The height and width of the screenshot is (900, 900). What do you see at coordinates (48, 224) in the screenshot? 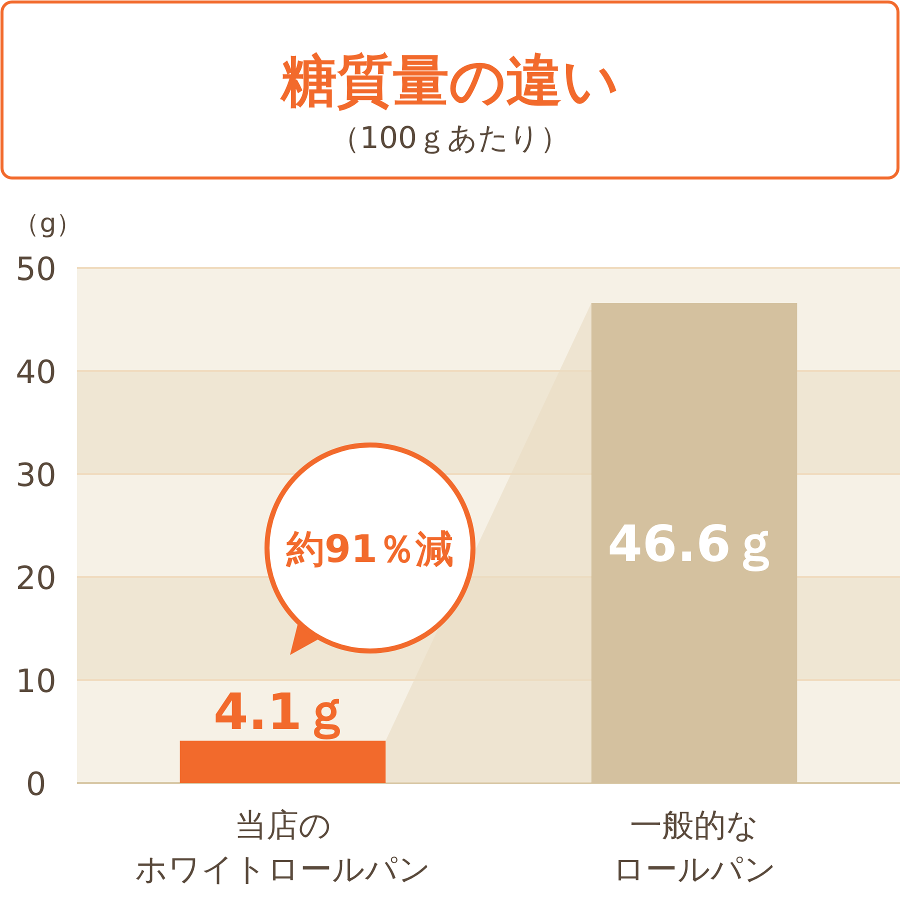
I see `y-axis-title: （g）` at bounding box center [48, 224].